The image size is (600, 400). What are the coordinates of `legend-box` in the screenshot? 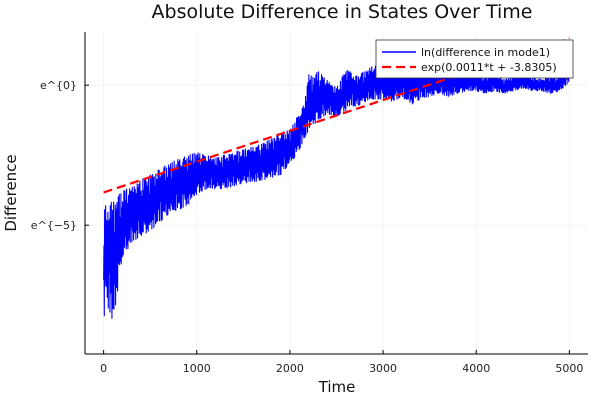 It's located at (474, 59).